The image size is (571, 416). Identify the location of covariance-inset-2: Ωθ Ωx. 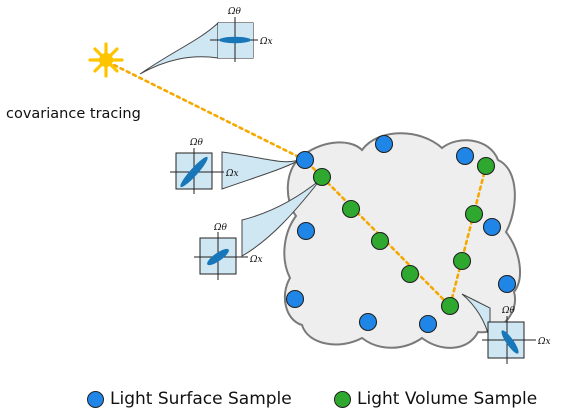
(204, 166).